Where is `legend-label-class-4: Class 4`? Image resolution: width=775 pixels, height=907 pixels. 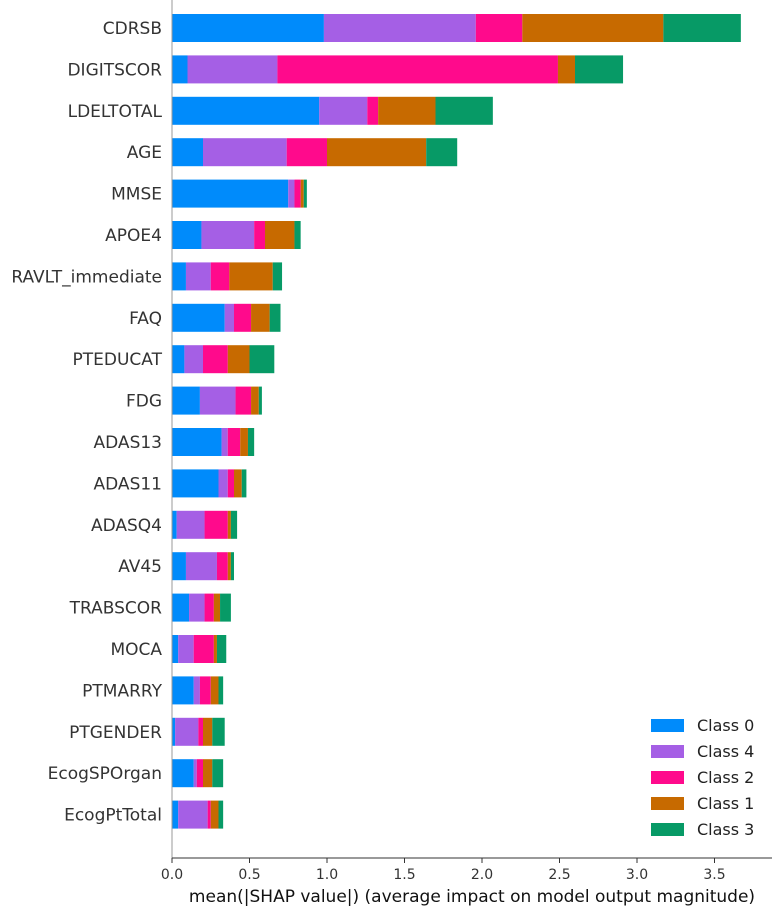 legend-label-class-4: Class 4 is located at coordinates (725, 751).